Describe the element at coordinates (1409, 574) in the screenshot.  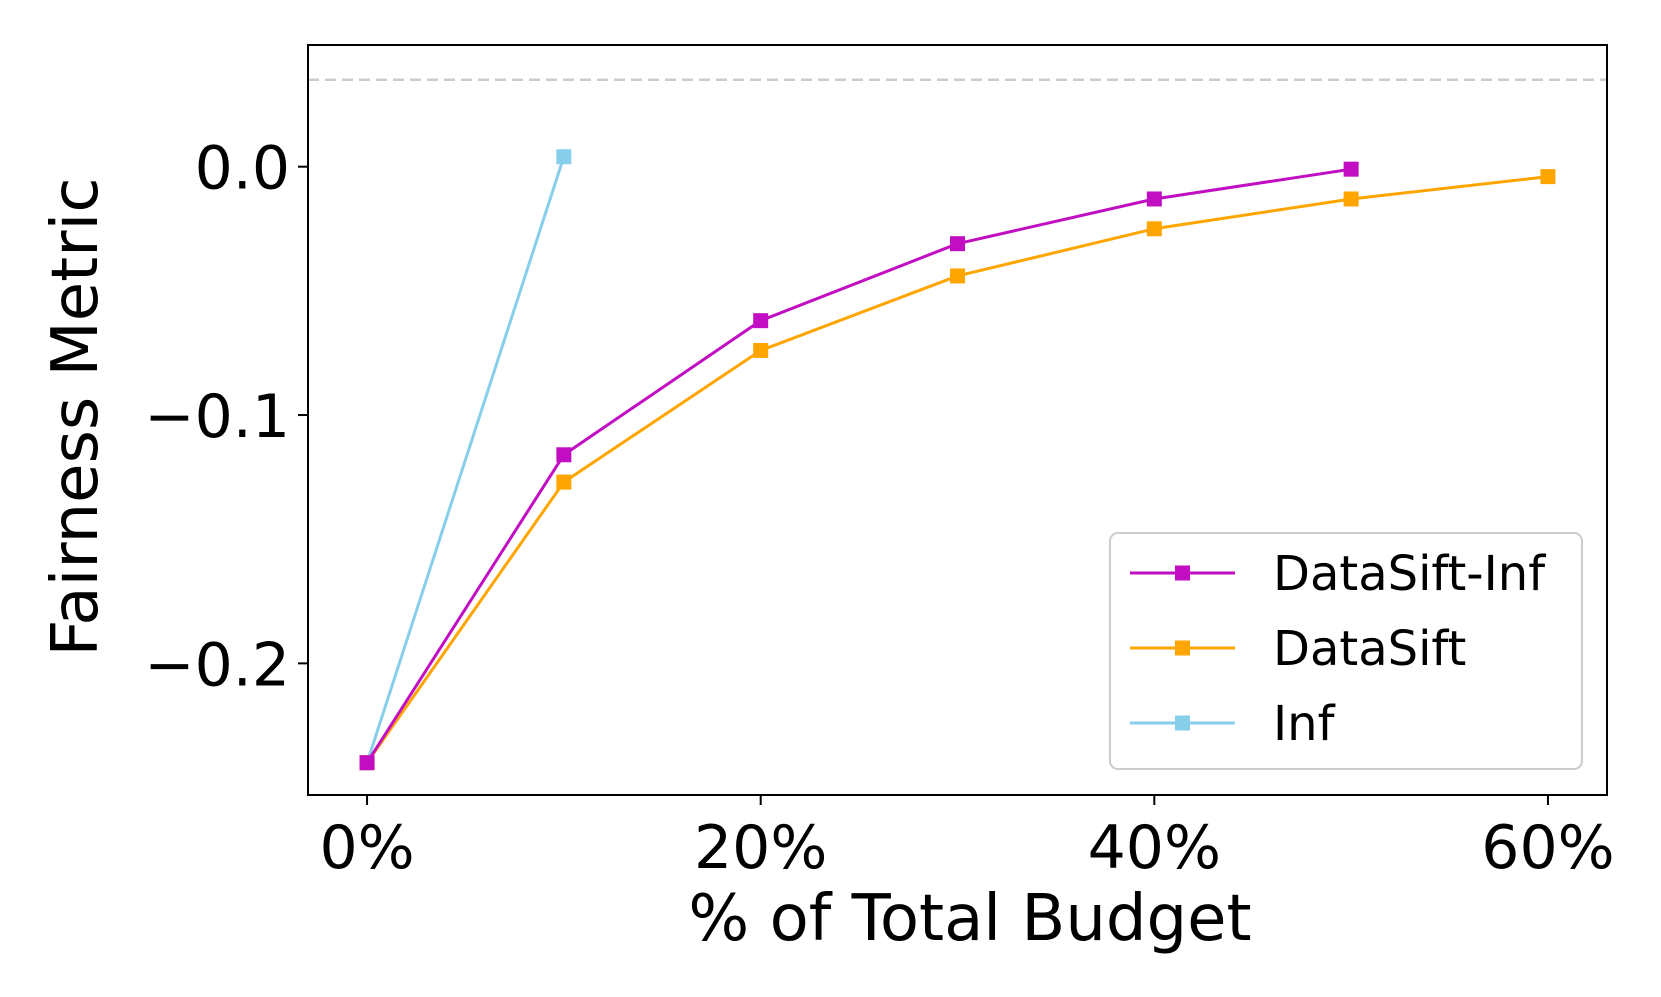
I see `legend-label-datasift-inf: DataSift-Inf` at that location.